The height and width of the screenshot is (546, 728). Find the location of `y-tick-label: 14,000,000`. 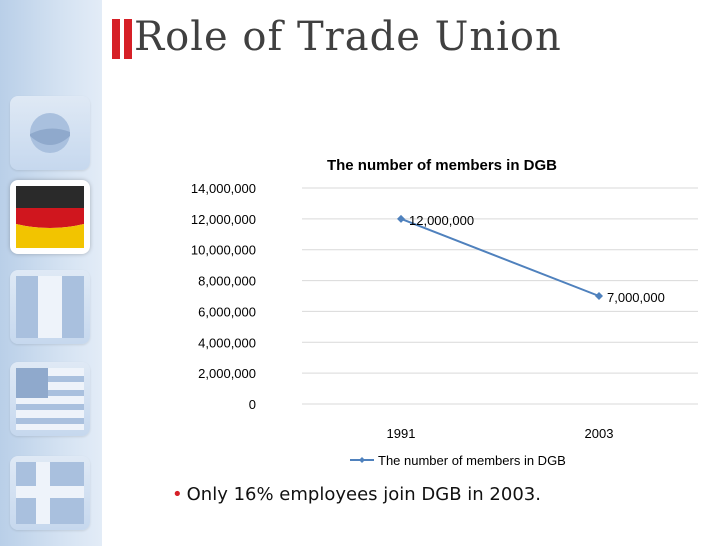

y-tick-label: 14,000,000 is located at coordinates (223, 188).